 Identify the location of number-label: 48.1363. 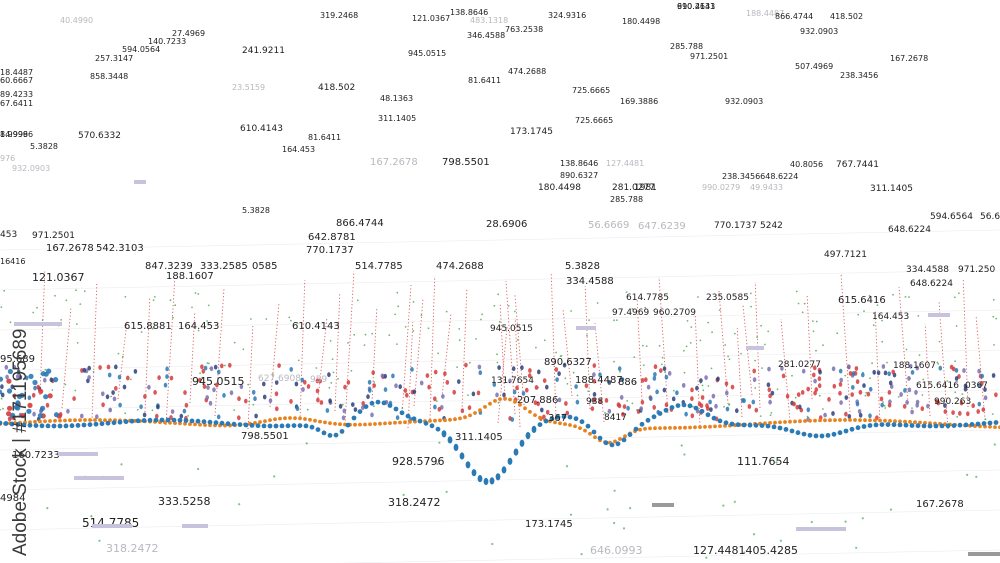
(397, 98).